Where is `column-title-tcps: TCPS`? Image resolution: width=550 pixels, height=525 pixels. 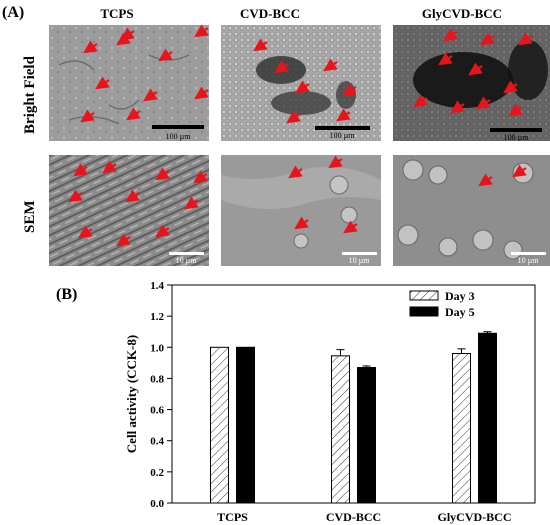
column-title-tcps: TCPS is located at coordinates (117, 13).